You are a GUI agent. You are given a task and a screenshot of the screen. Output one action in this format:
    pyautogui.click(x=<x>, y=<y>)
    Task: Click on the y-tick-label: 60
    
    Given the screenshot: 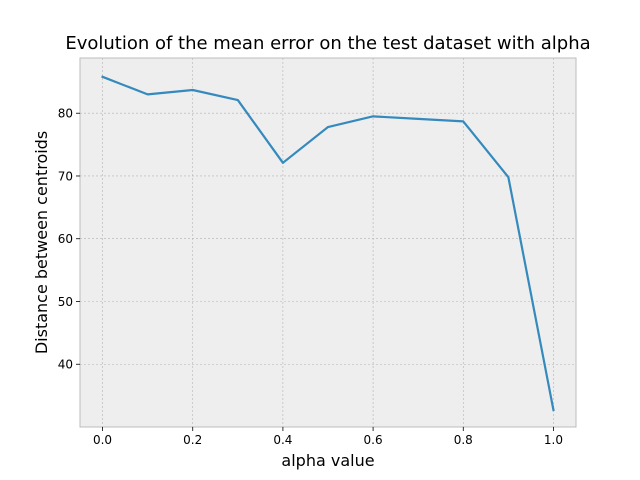 What is the action you would take?
    pyautogui.click(x=65, y=239)
    